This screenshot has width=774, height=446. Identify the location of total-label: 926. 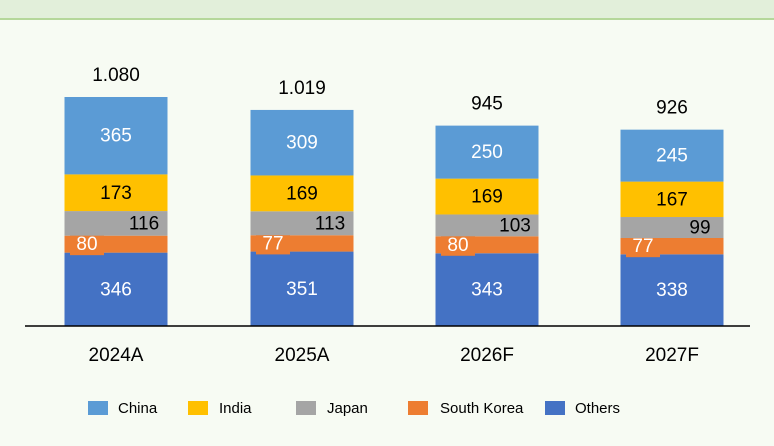
(672, 108).